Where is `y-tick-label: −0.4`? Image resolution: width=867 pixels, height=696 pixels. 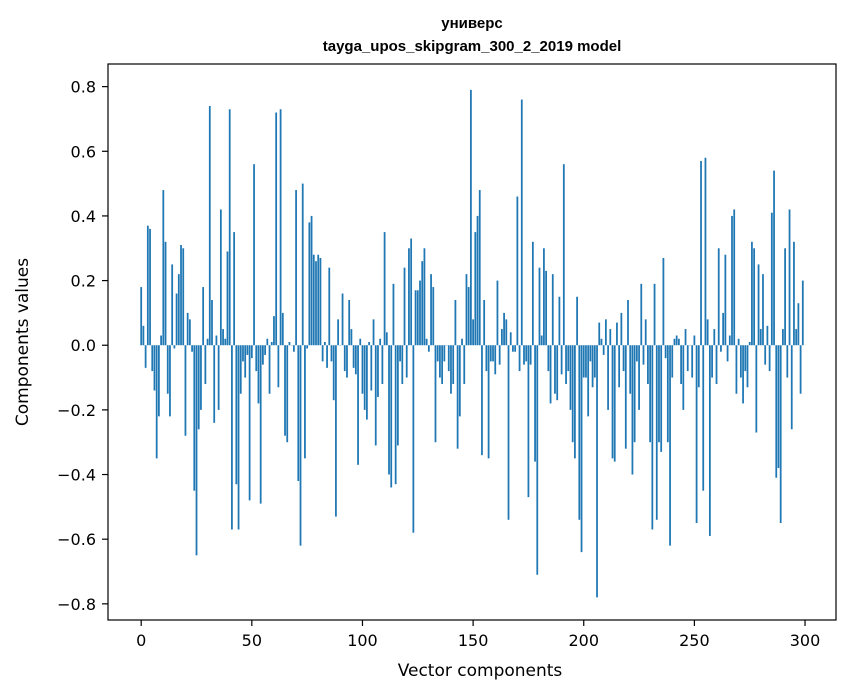 y-tick-label: −0.4 is located at coordinates (76, 475).